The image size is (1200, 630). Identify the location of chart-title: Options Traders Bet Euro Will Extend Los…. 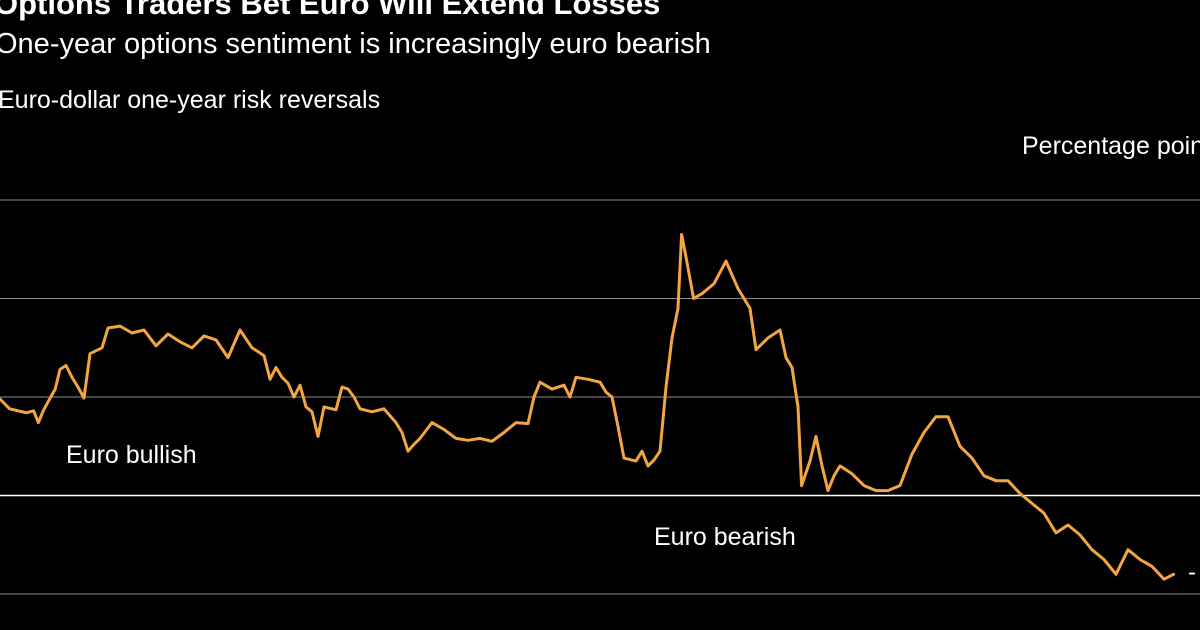
(330, 10).